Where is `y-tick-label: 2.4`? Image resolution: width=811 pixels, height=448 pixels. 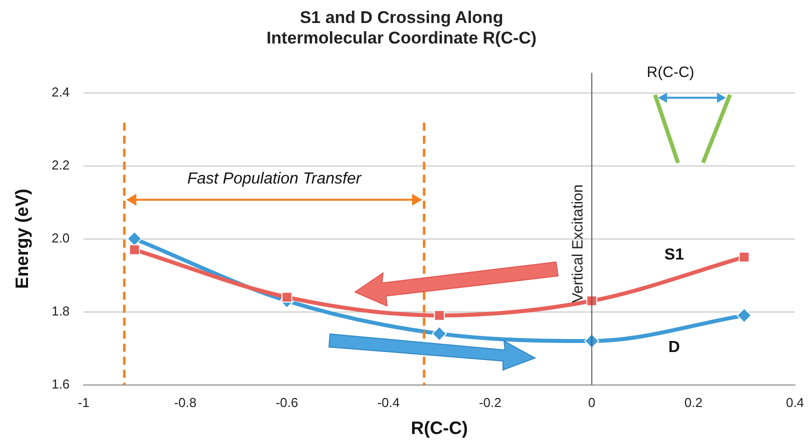
y-tick-label: 2.4 is located at coordinates (61, 92).